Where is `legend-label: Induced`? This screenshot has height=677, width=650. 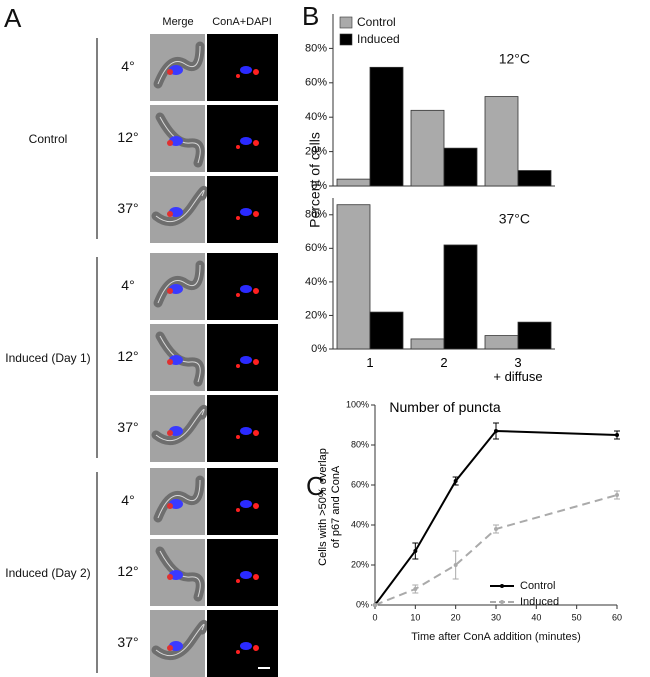 legend-label: Induced is located at coordinates (539, 602).